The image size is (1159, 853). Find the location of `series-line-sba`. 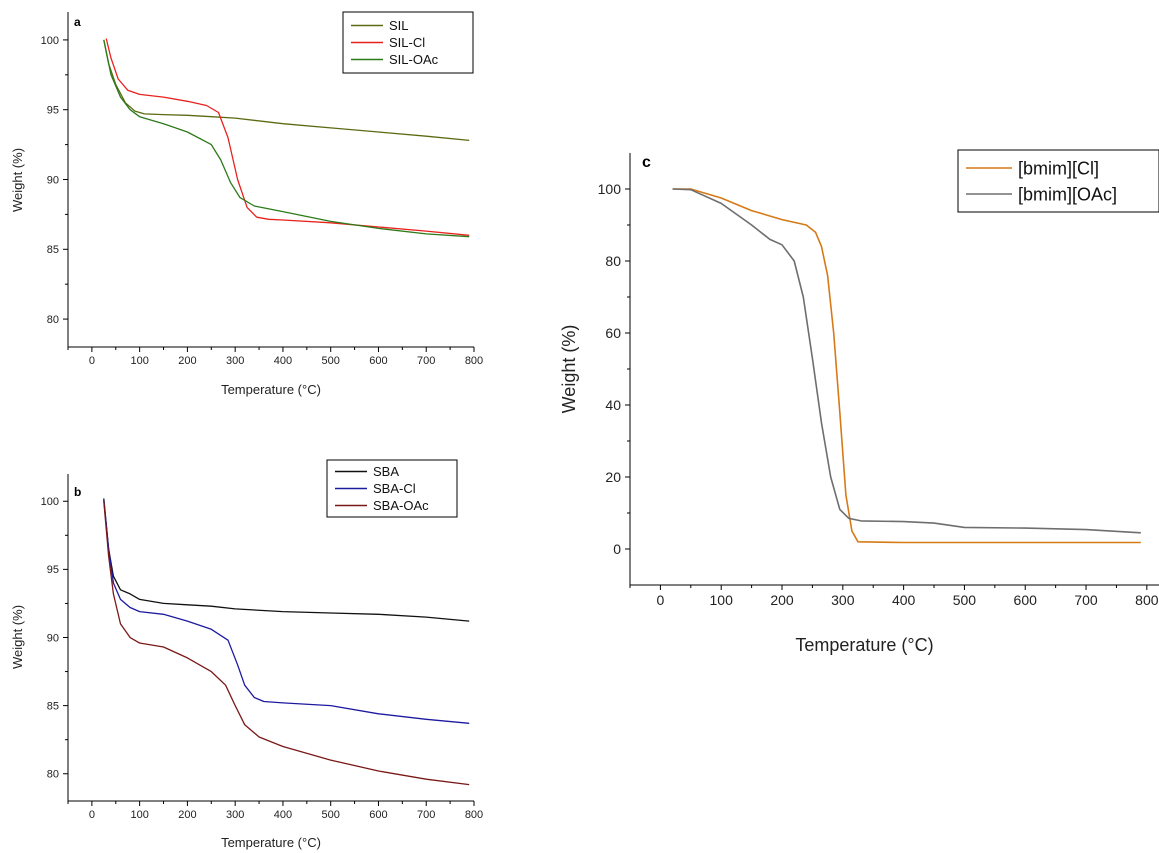

series-line-sba is located at coordinates (286, 560).